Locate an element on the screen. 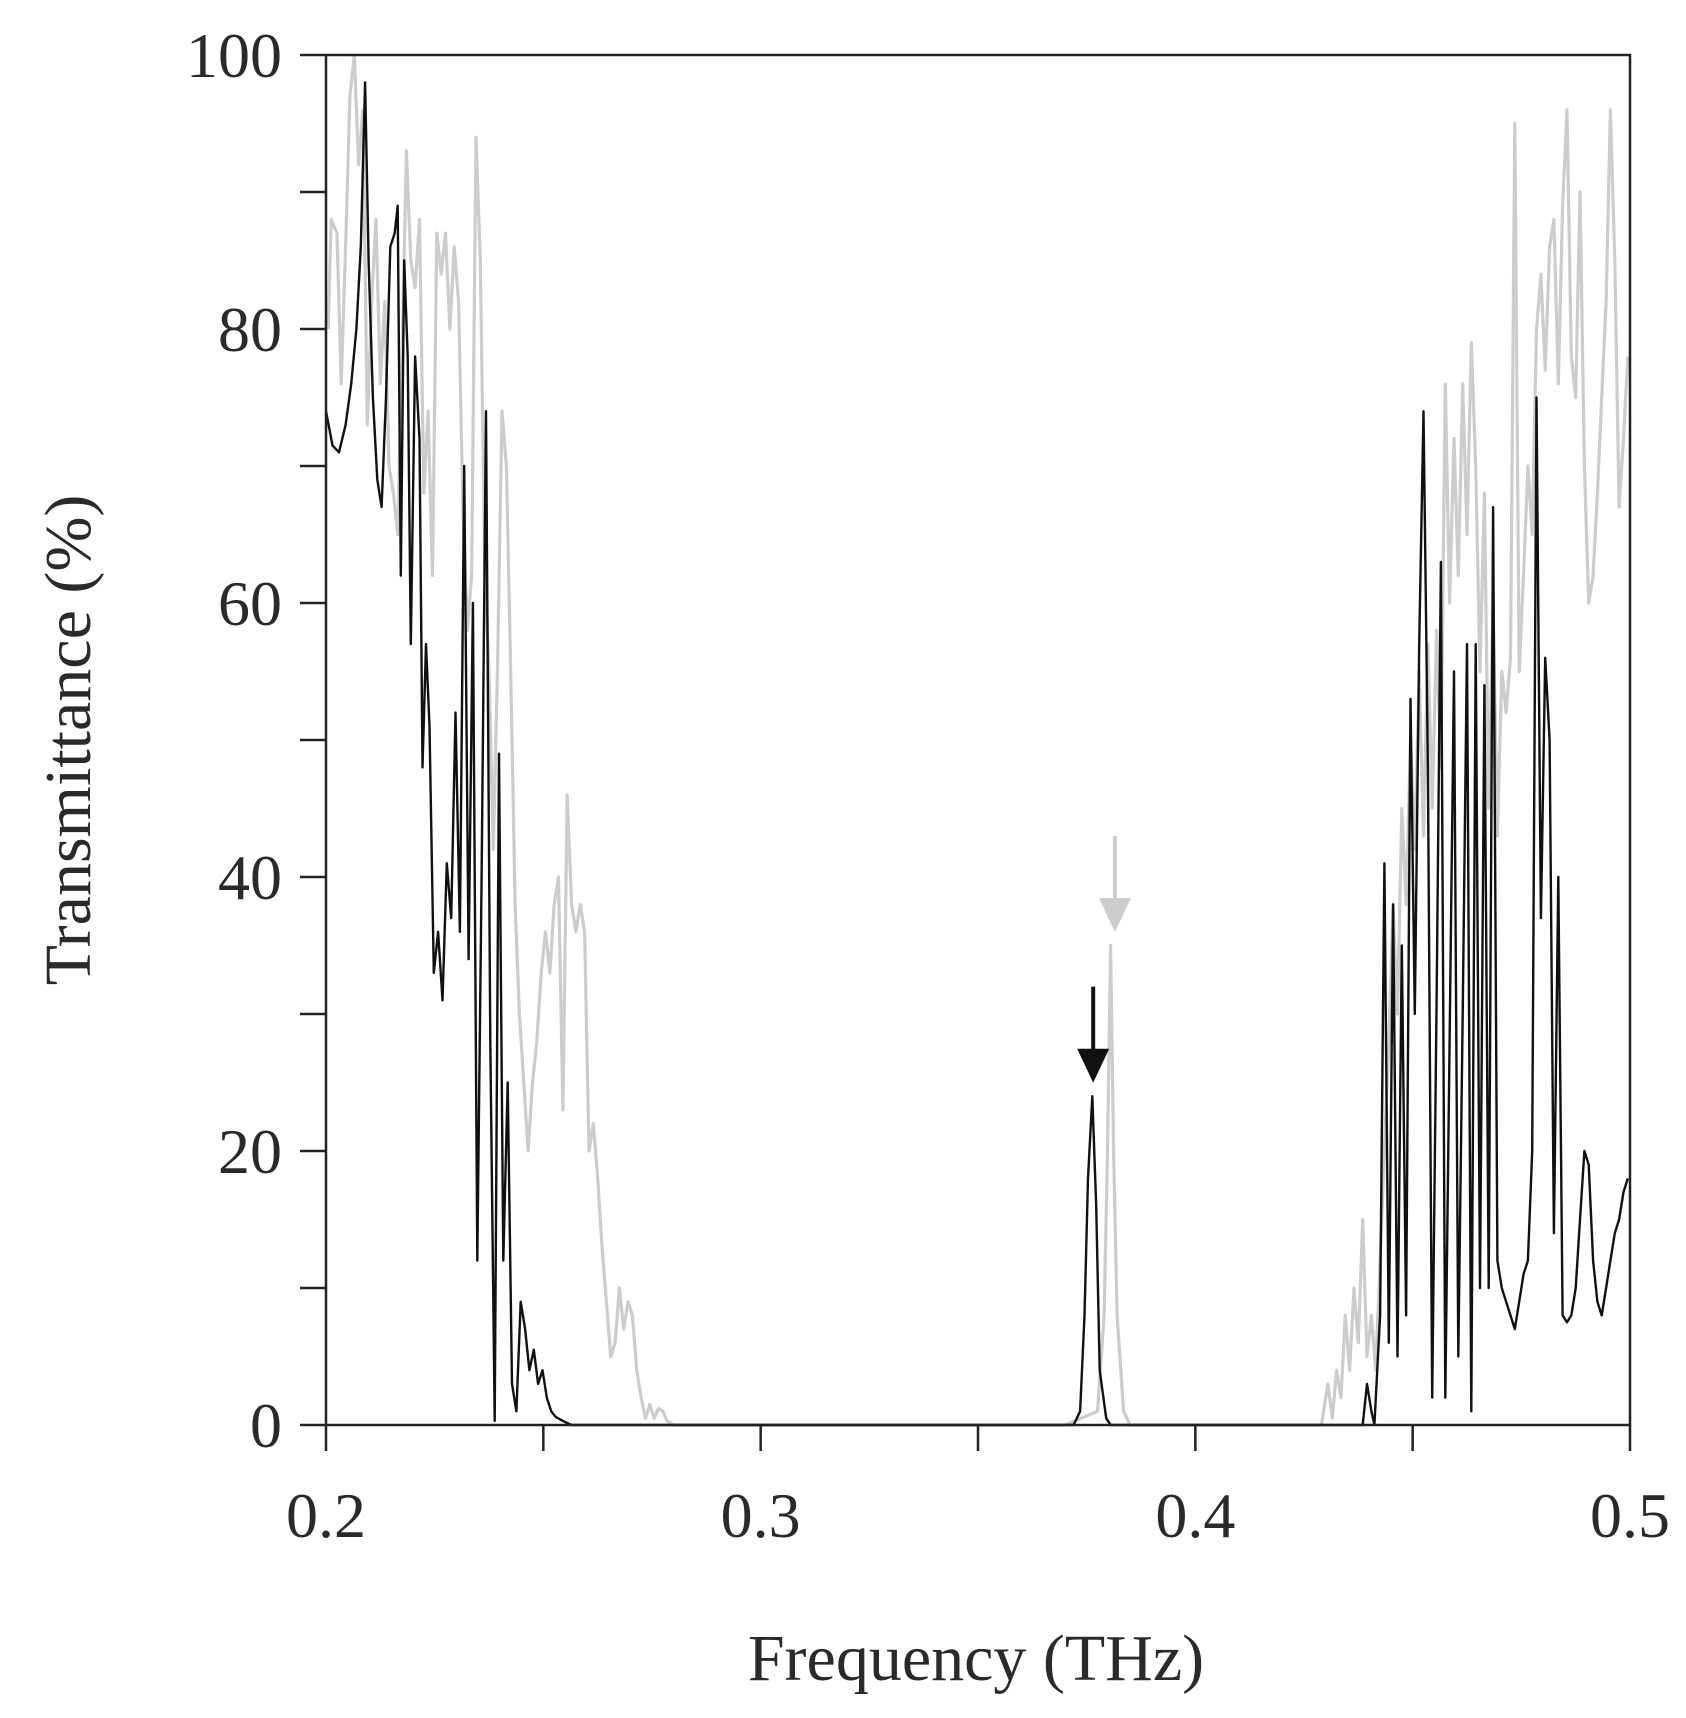  y-tick-label: 80 is located at coordinates (250, 329).